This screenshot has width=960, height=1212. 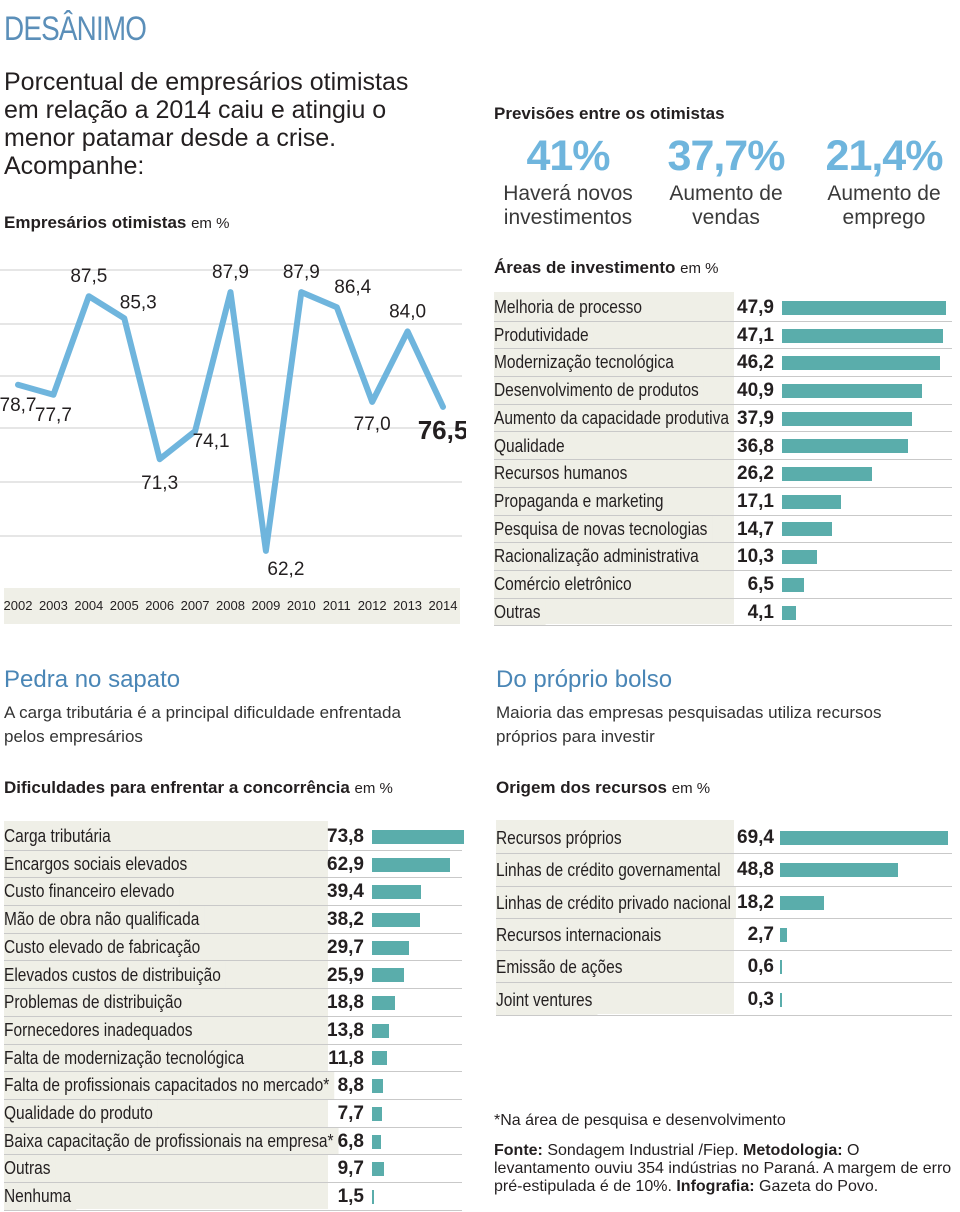 What do you see at coordinates (210, 223) in the screenshot?
I see `otimistas-unit: em %` at bounding box center [210, 223].